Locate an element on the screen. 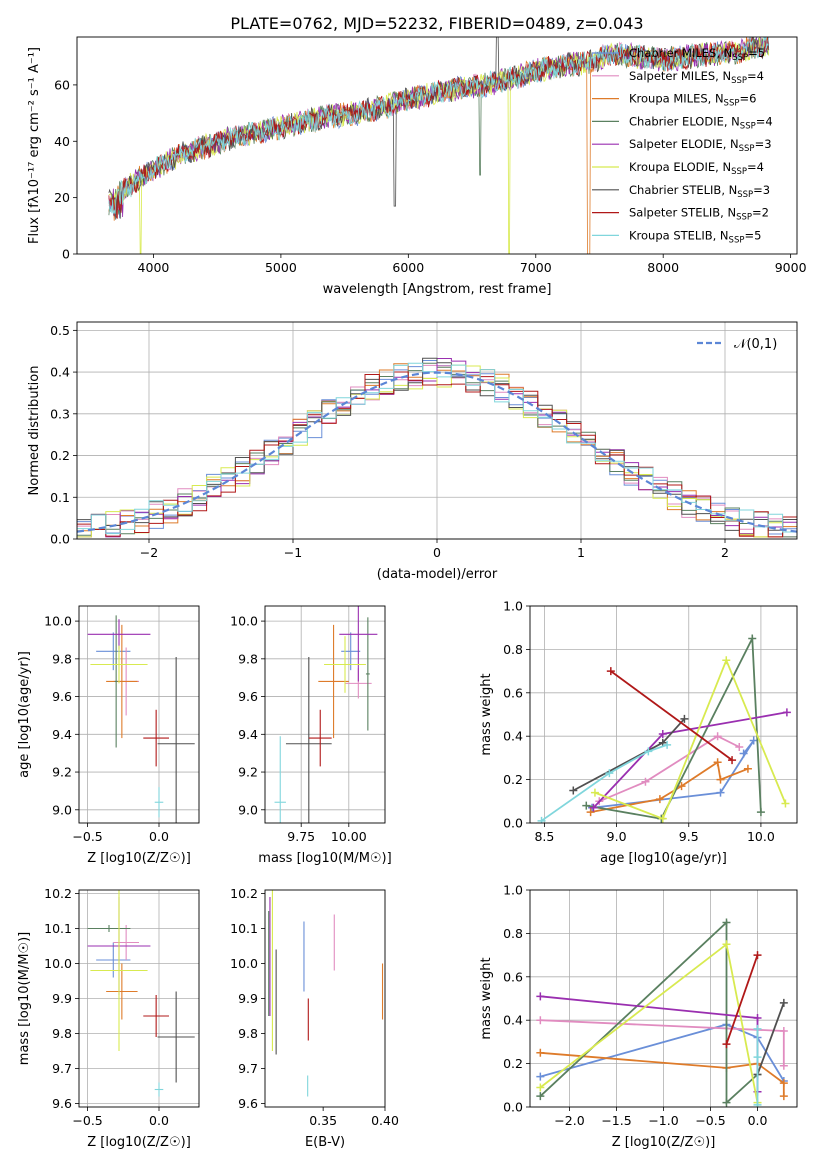  x-tick-label: 10.00 is located at coordinates (349, 836).